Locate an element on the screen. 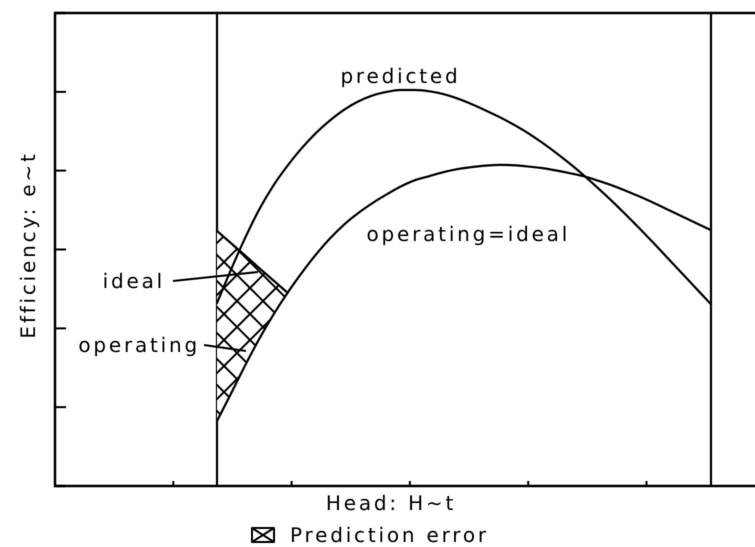  y-axis-title: Efficiency: e~t is located at coordinates (28, 245).